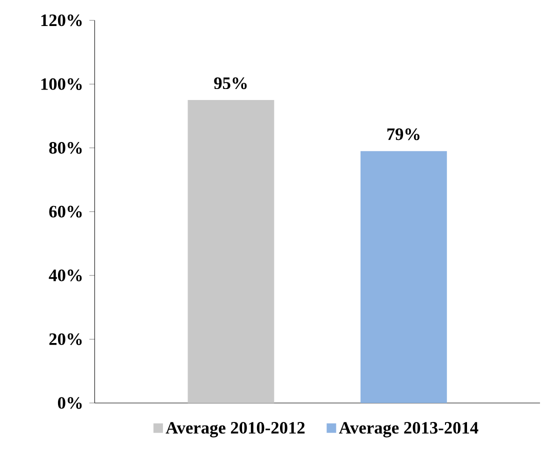 Image resolution: width=547 pixels, height=449 pixels. What do you see at coordinates (65, 148) in the screenshot?
I see `y-tick-label: 80%` at bounding box center [65, 148].